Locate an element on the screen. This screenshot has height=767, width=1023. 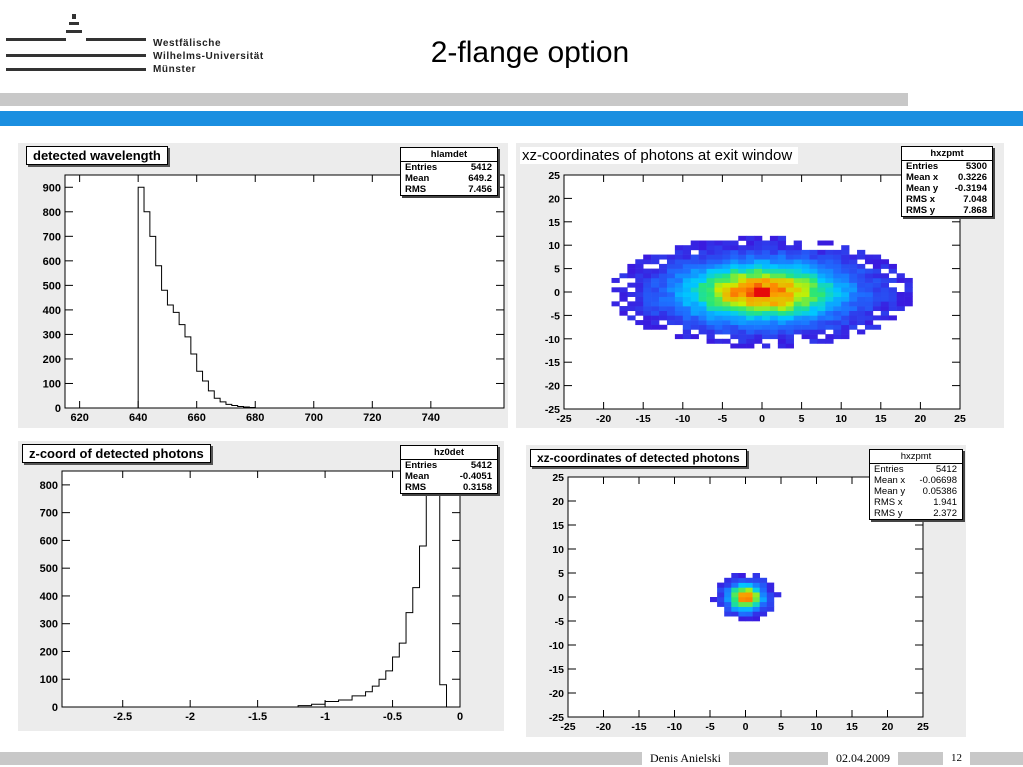
y-tick-label: -15 is located at coordinates (556, 670).